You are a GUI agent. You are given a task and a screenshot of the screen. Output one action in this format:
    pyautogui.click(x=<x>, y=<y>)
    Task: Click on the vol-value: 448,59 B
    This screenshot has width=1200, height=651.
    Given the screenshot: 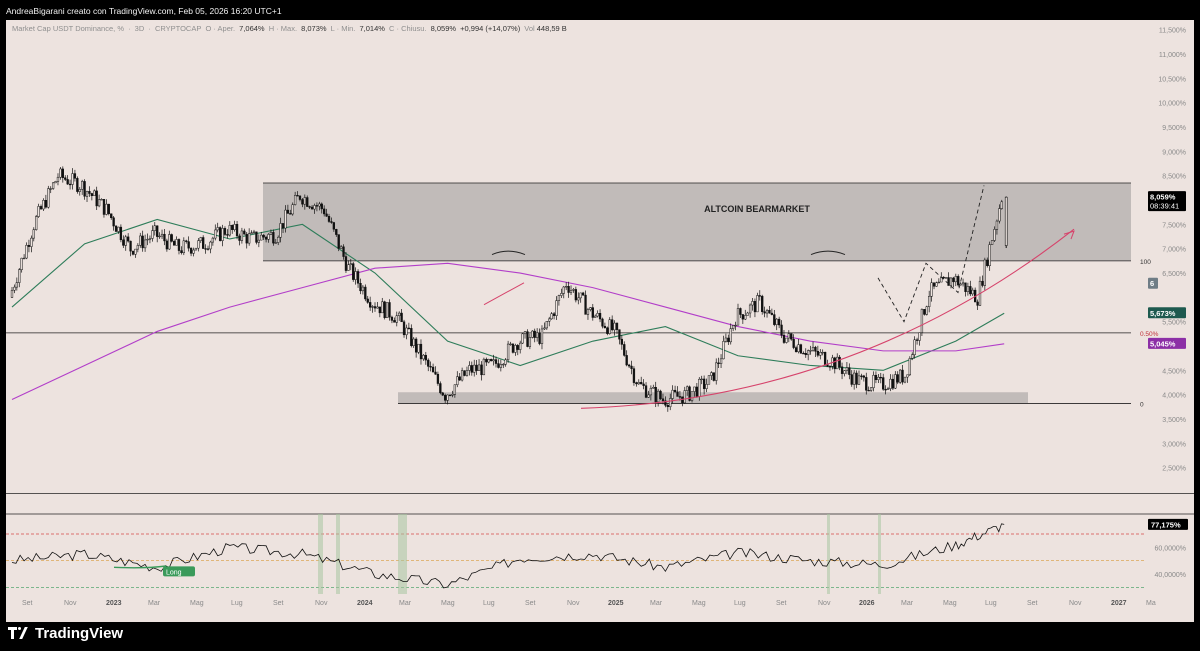 What is the action you would take?
    pyautogui.click(x=551, y=28)
    